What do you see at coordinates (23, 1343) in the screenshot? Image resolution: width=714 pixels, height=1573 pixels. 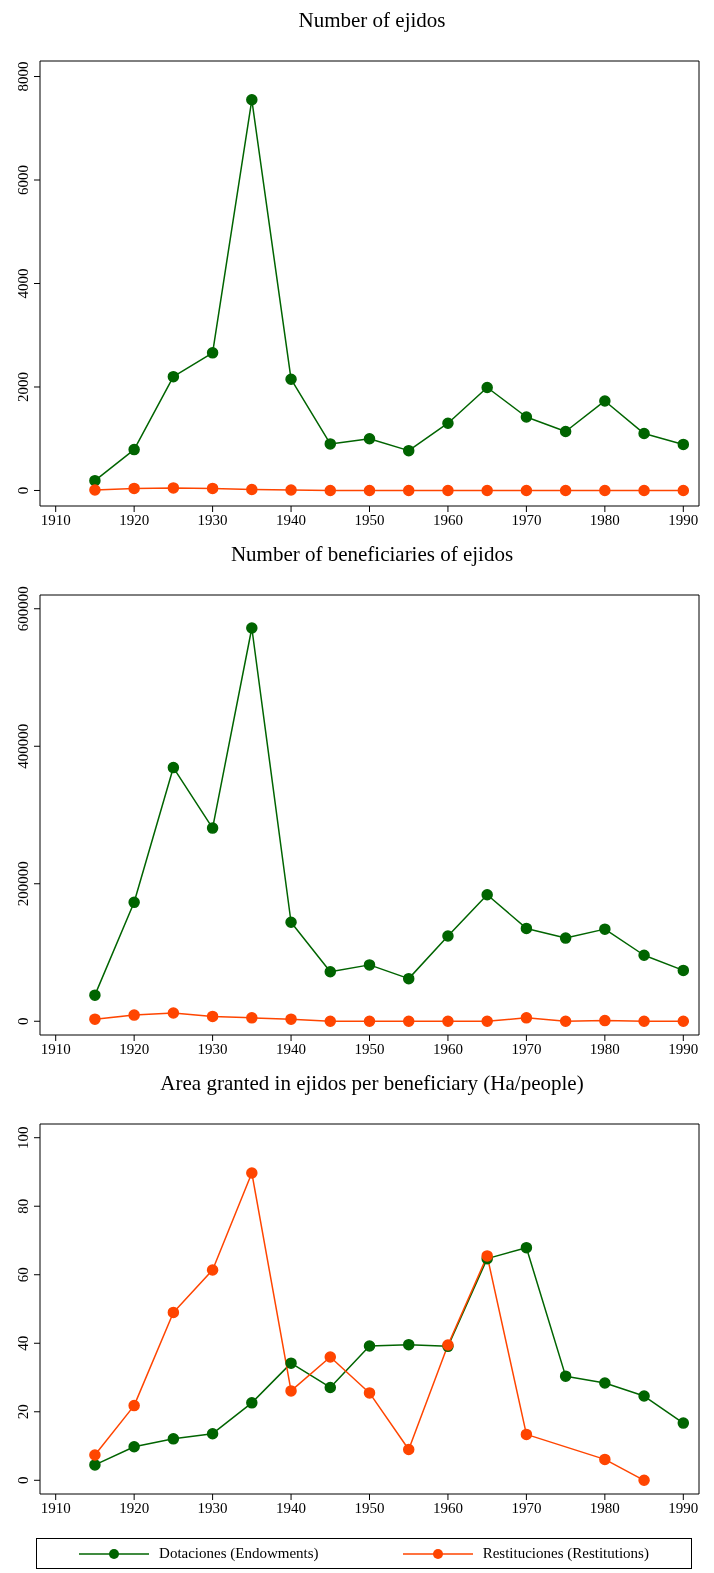 I see `y-tick-label: 40` at bounding box center [23, 1343].